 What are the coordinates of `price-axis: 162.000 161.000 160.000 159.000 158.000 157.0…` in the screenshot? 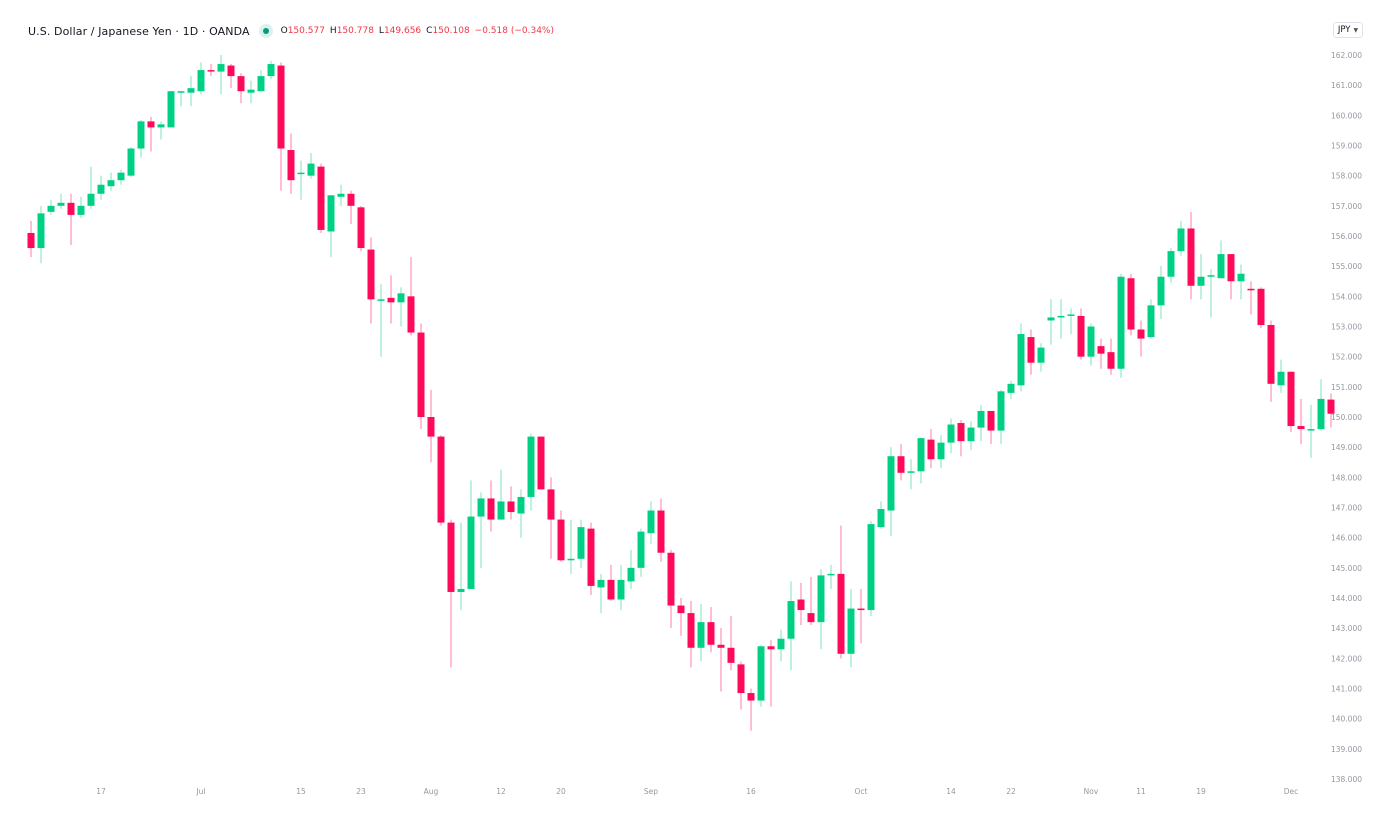 It's located at (1346, 417).